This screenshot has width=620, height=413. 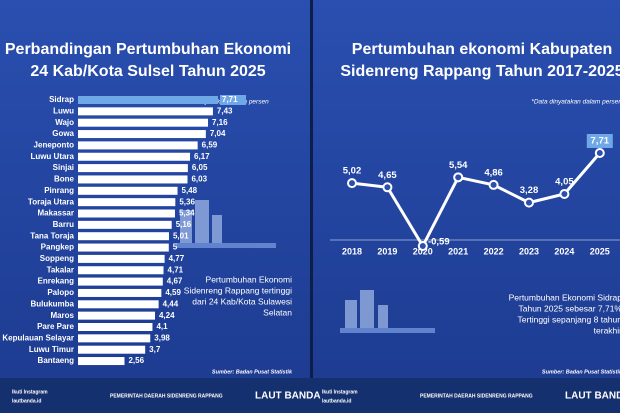 I want to click on city-illustration, so click(x=305, y=266).